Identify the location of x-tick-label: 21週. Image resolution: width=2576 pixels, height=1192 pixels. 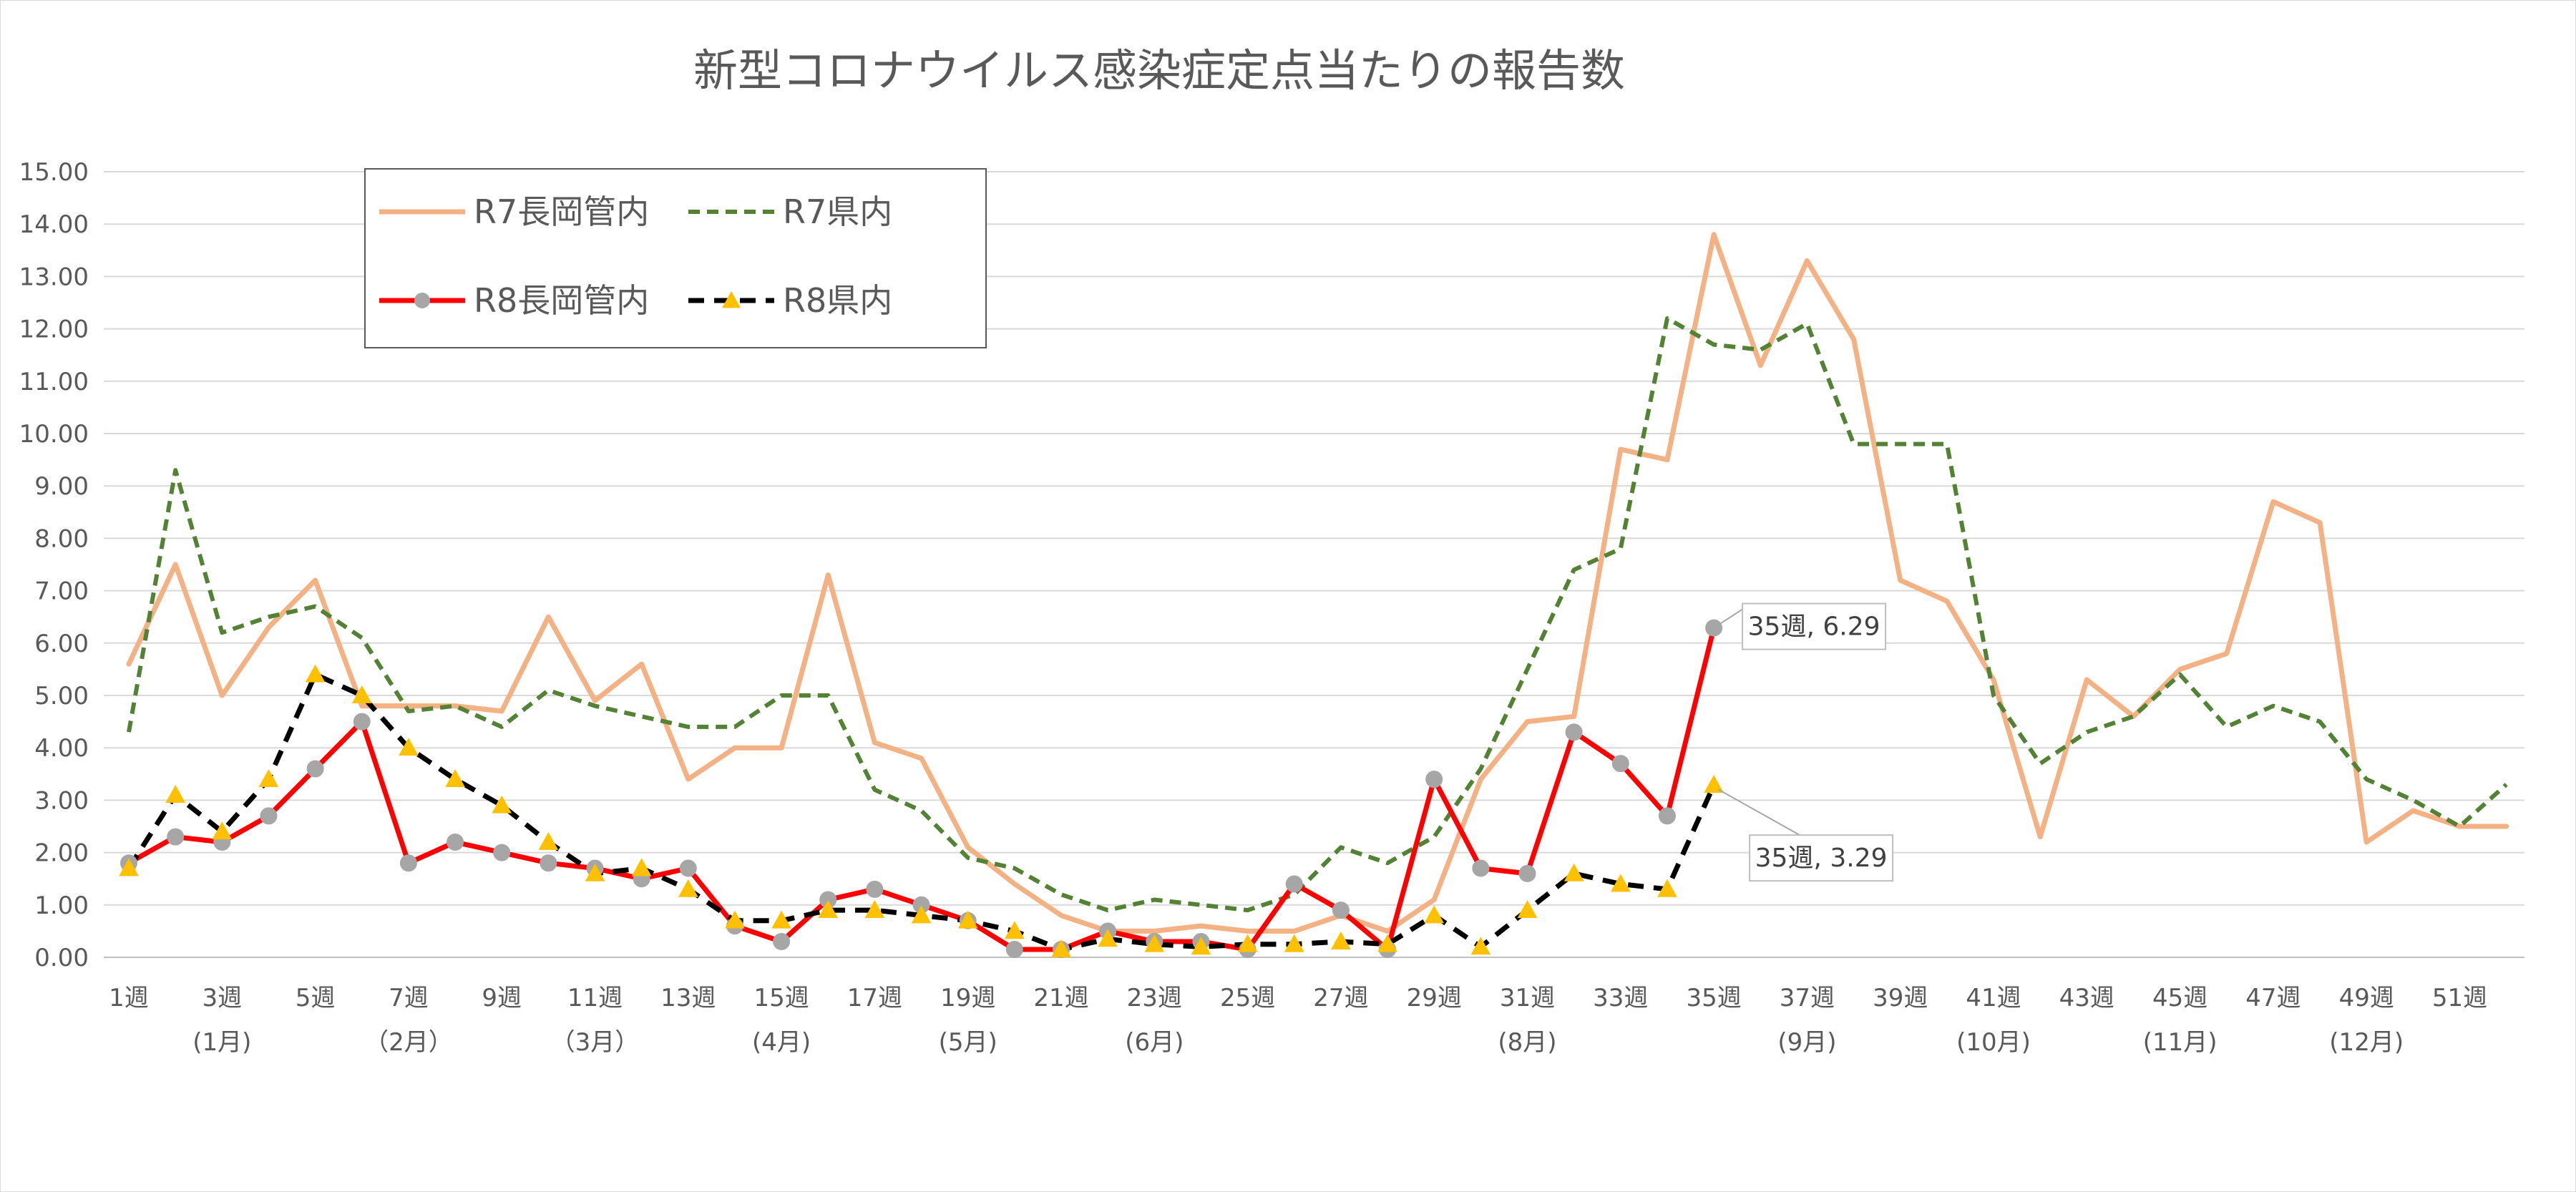
(1060, 998).